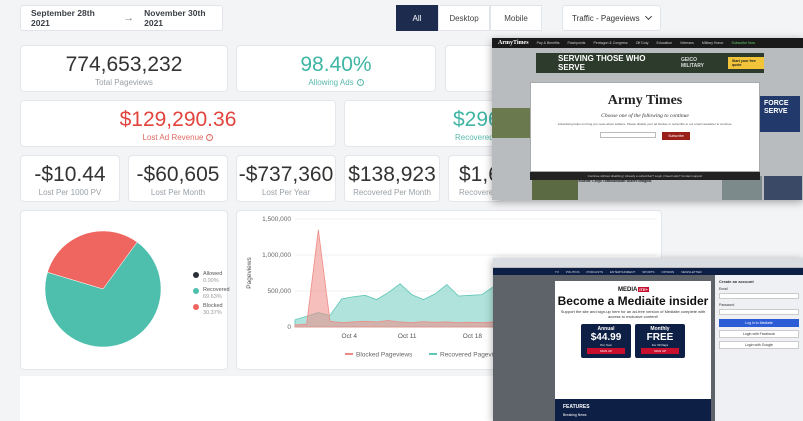 The image size is (803, 421). Describe the element at coordinates (723, 289) in the screenshot. I see `email-label: Email` at that location.